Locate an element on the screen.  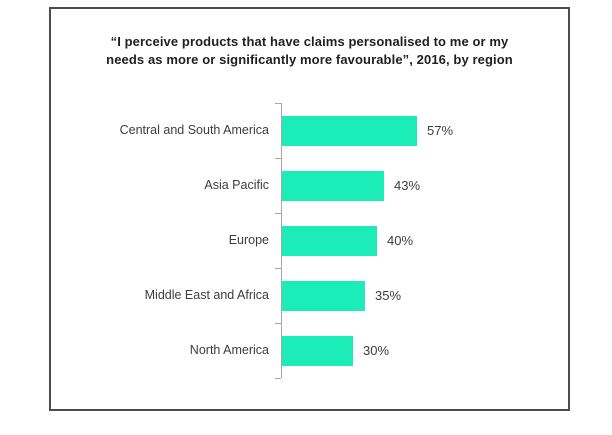
bar-row: Asia Pacific 43% is located at coordinates (309, 185).